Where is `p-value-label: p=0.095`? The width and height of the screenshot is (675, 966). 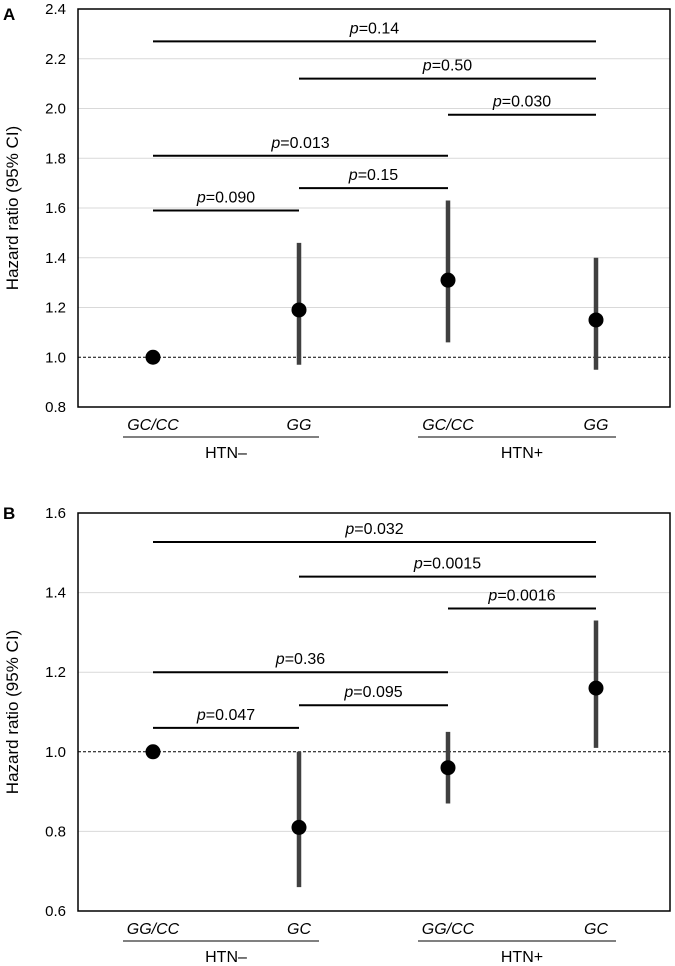
p-value-label: p=0.095 is located at coordinates (372, 692).